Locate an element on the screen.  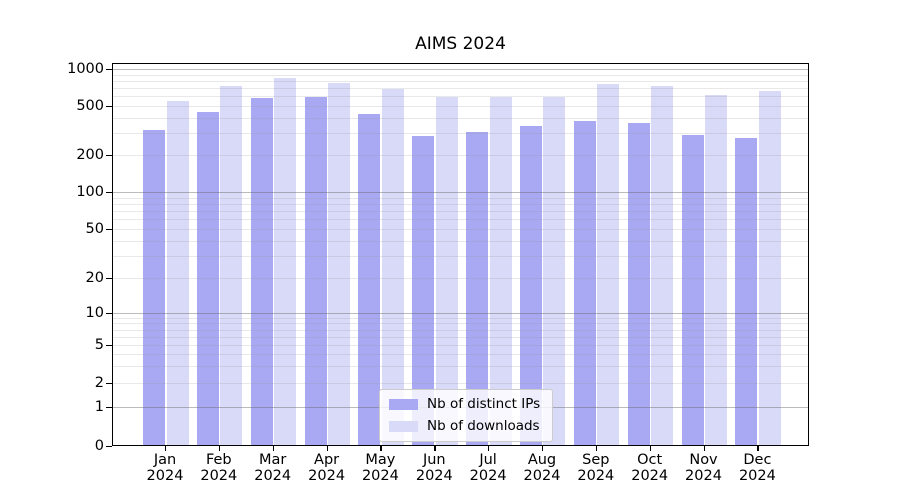
x-tick-label-dec: Dec 2024 is located at coordinates (757, 468).